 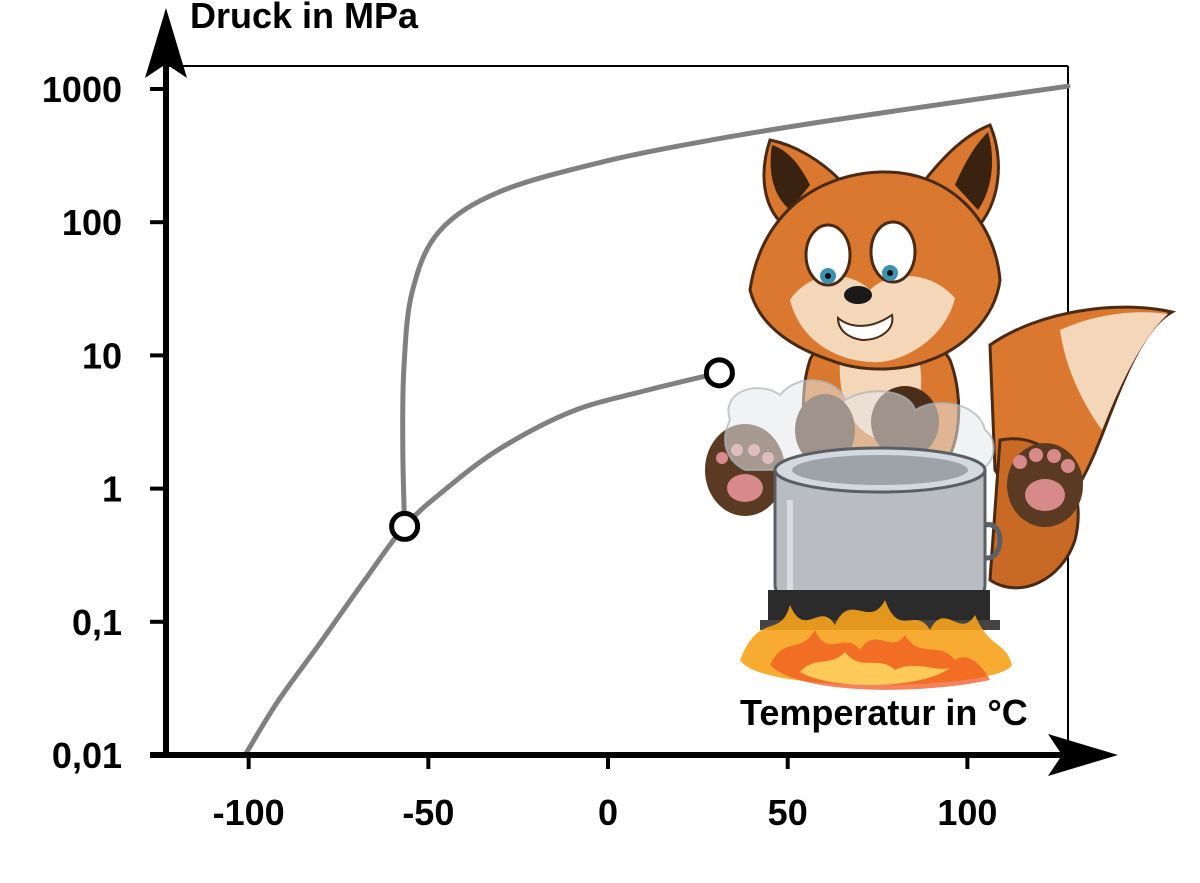 What do you see at coordinates (82, 89) in the screenshot?
I see `y-tick-label: 1000` at bounding box center [82, 89].